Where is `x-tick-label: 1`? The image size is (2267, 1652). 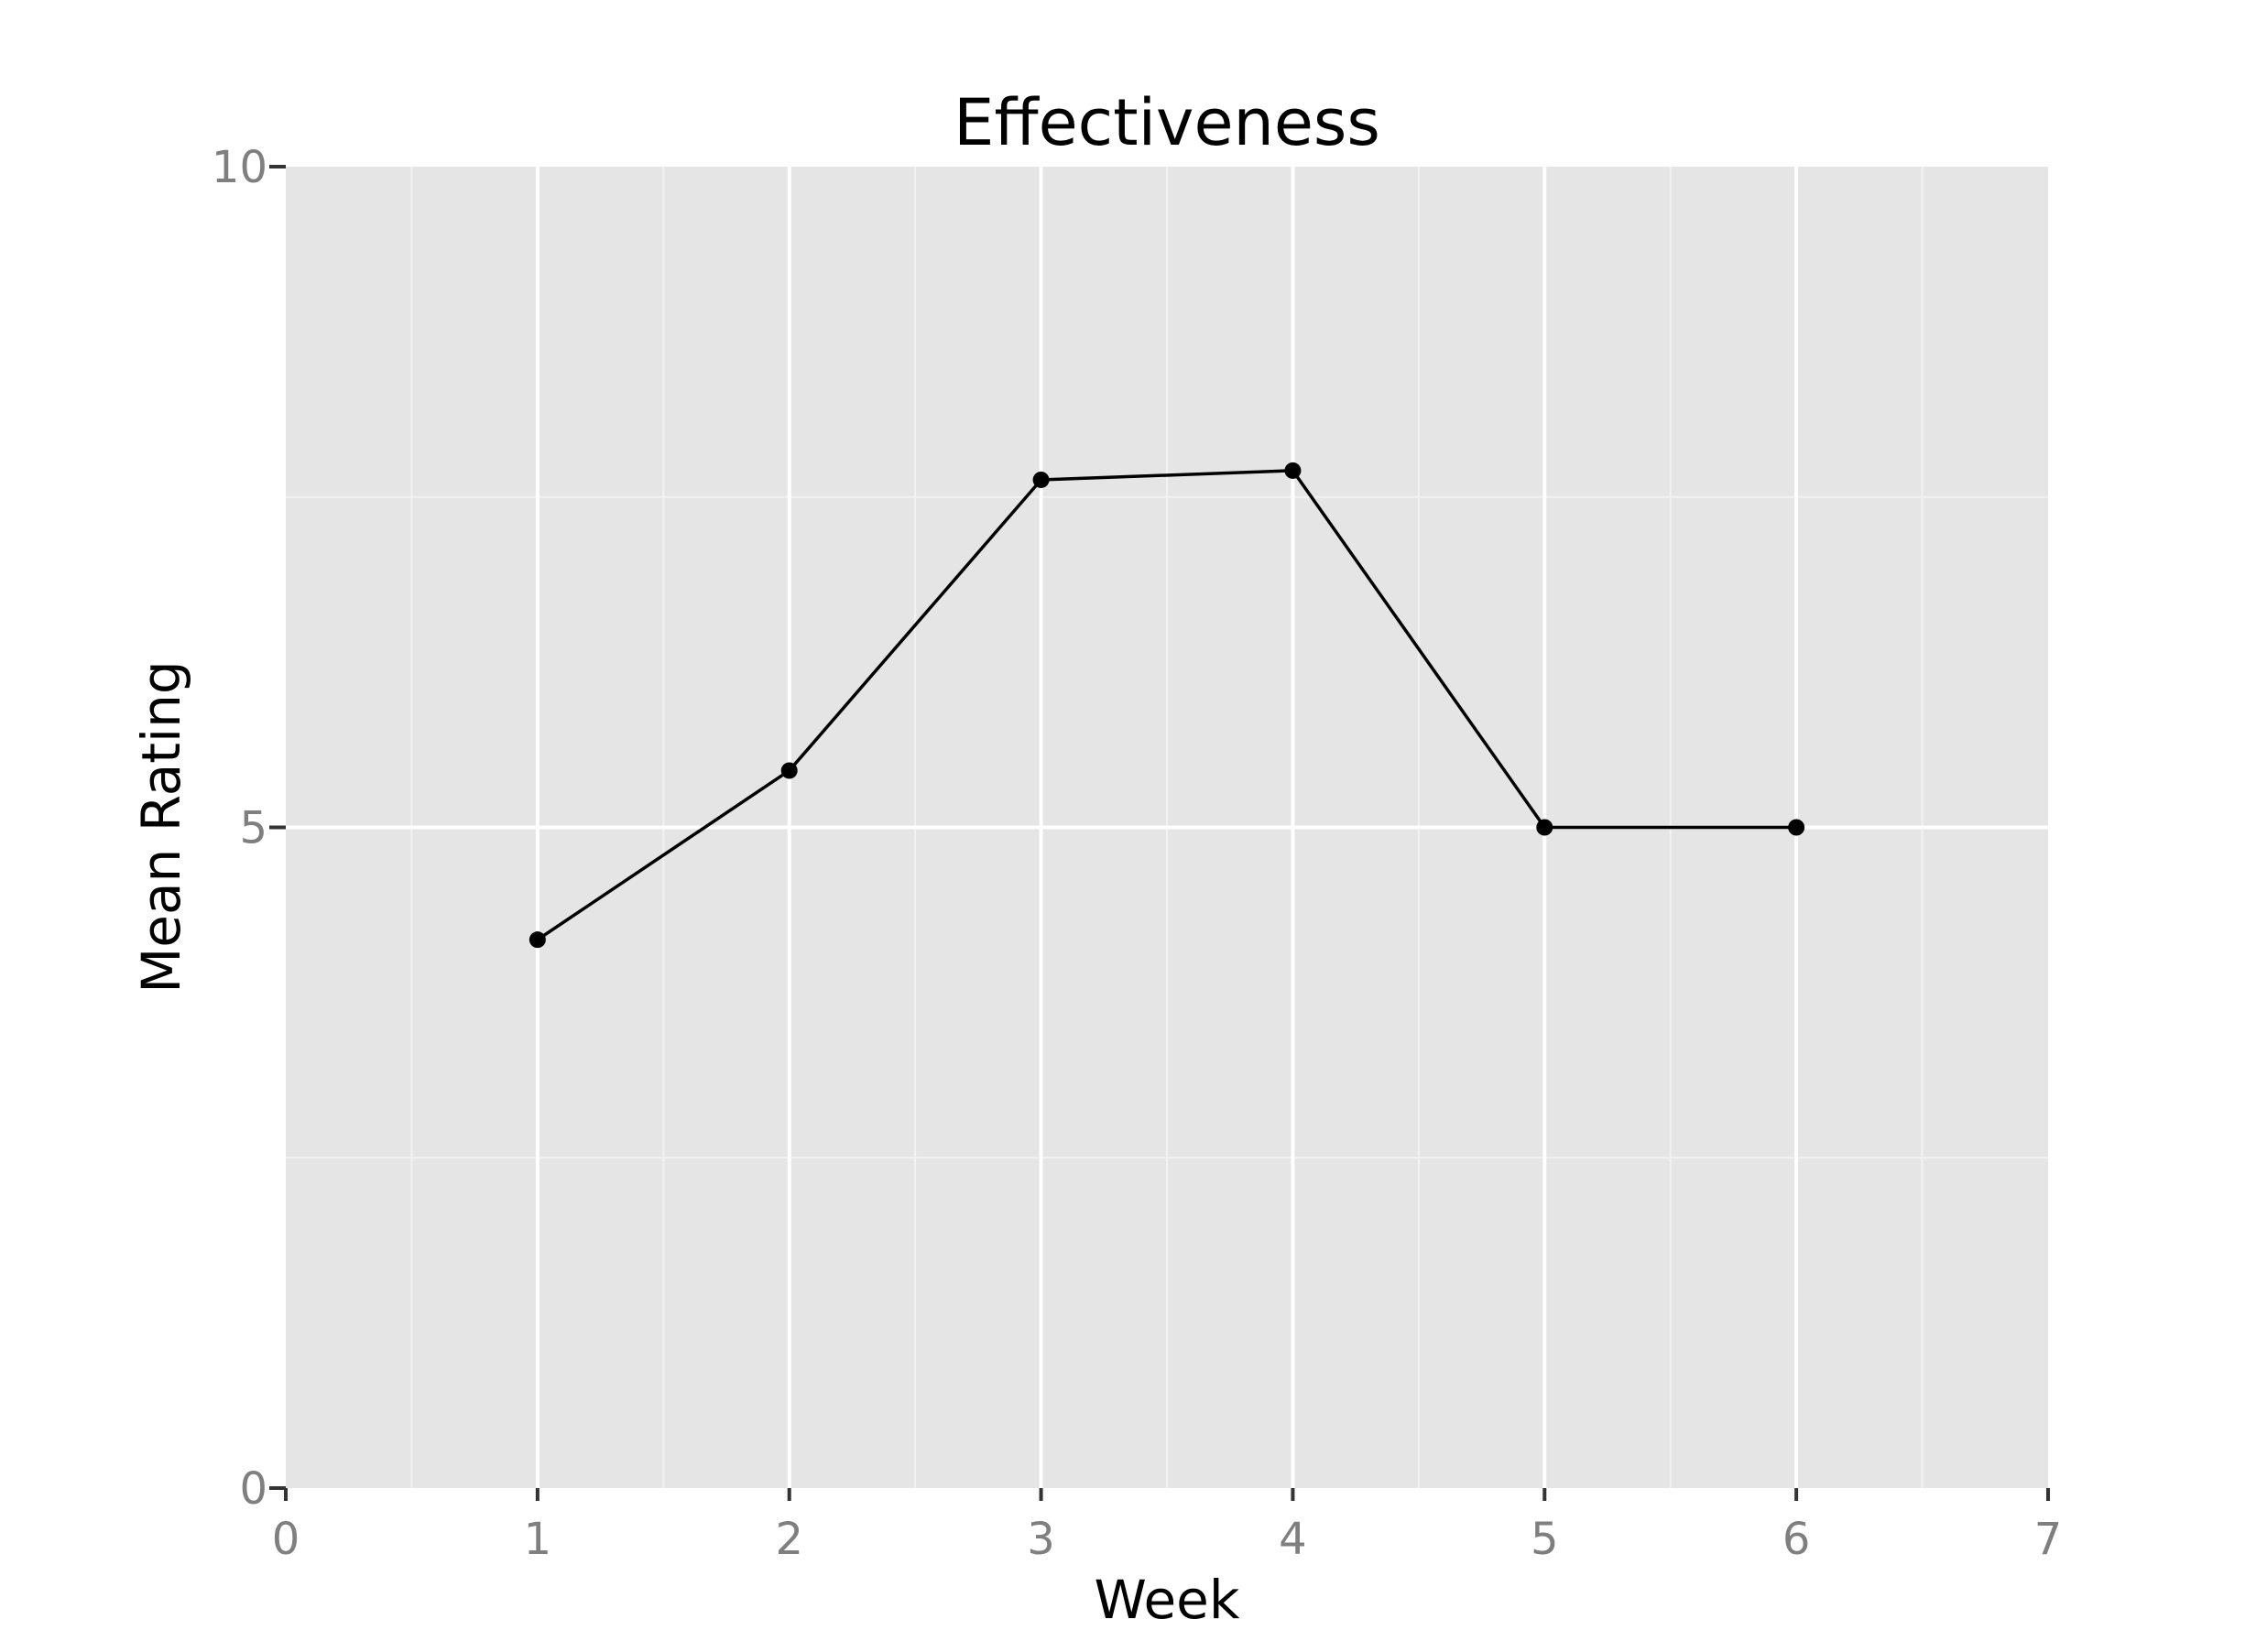
x-tick-label: 1 is located at coordinates (538, 1540).